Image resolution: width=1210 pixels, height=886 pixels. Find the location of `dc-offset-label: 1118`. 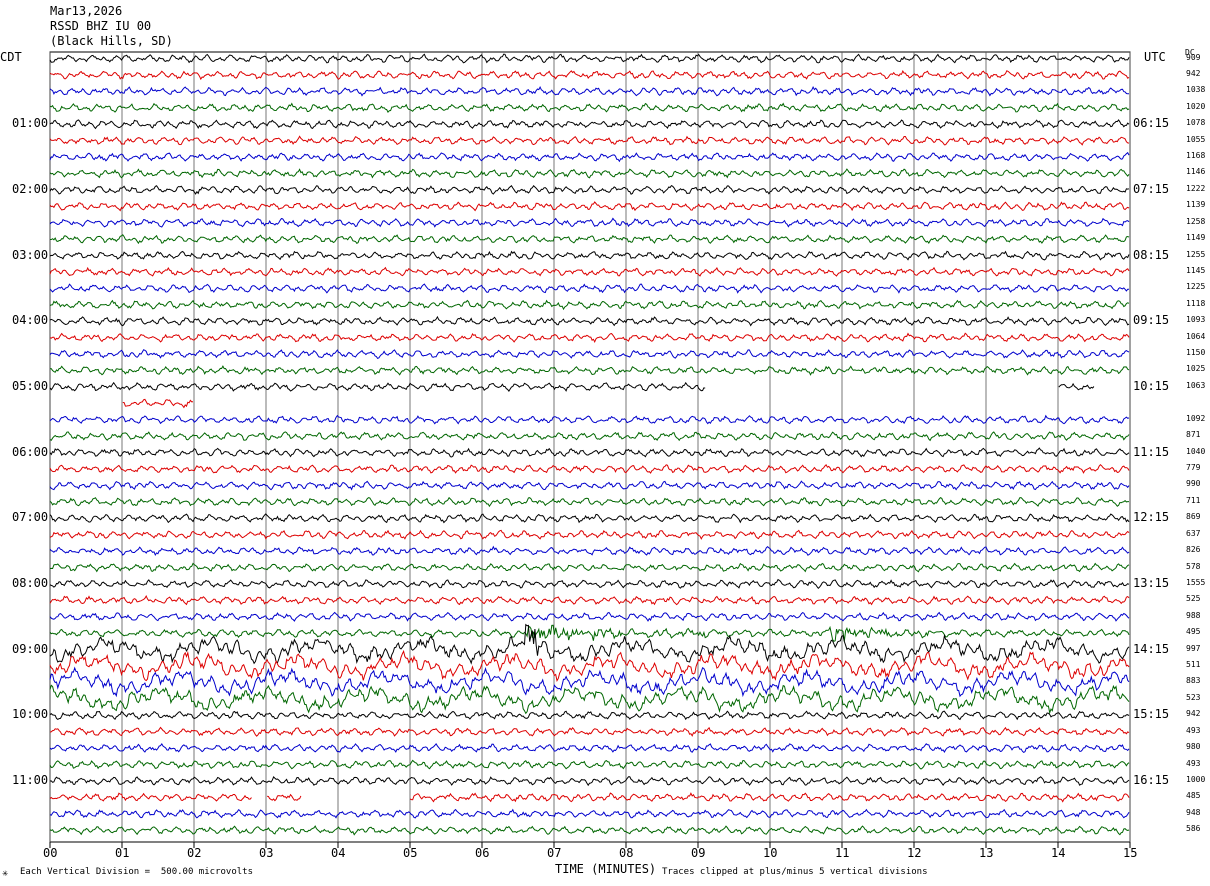

dc-offset-label: 1118 is located at coordinates (1196, 303).